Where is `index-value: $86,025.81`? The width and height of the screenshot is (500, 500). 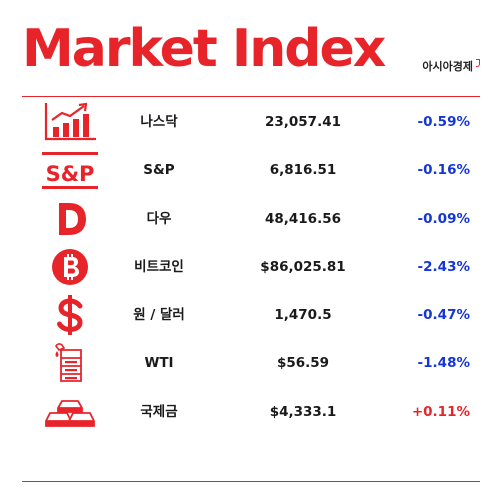 index-value: $86,025.81 is located at coordinates (303, 266).